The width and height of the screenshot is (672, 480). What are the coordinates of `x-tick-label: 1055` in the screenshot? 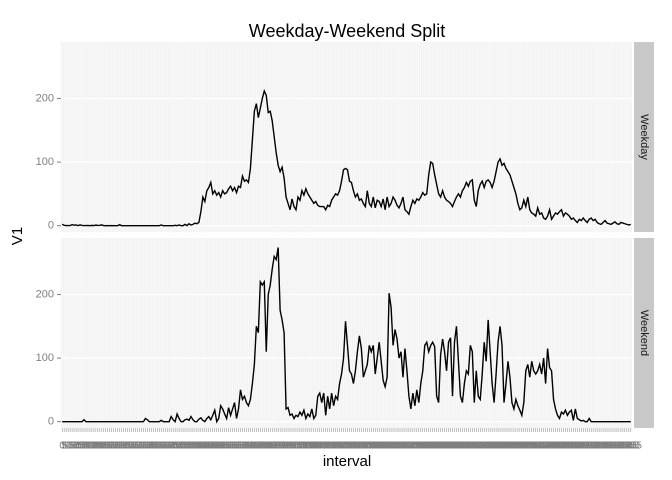 It's located at (322, 446).